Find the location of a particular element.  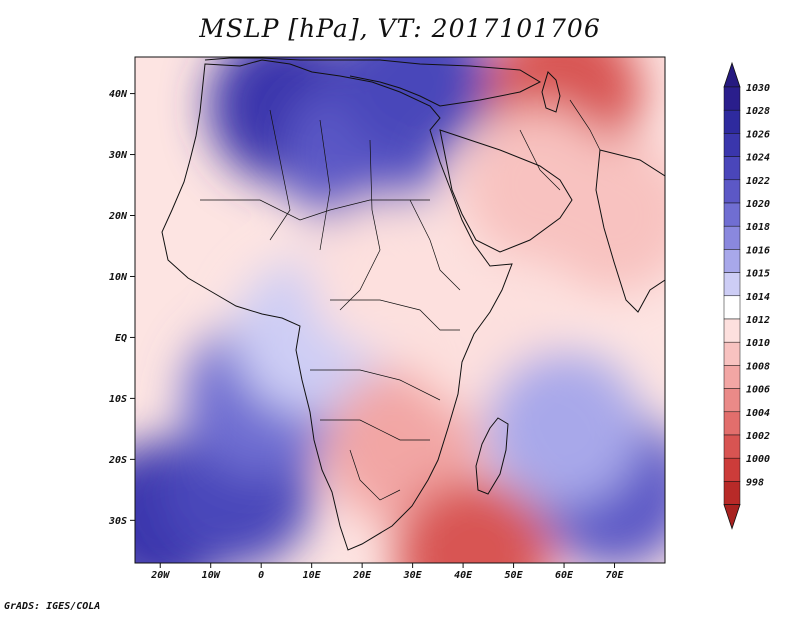

colorbar-label: 1030 is located at coordinates (758, 88).